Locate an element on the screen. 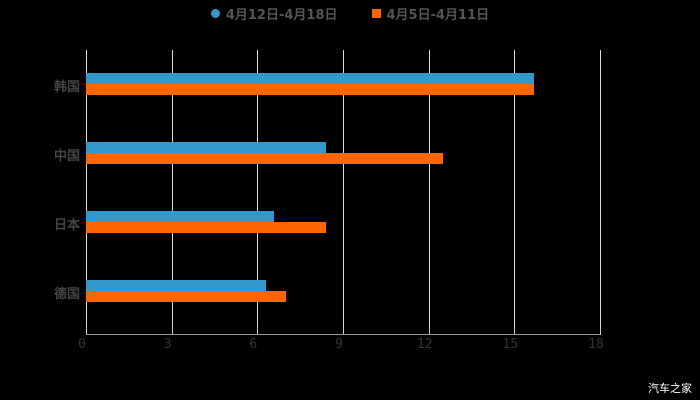 Image resolution: width=700 pixels, height=400 pixels. x-axis is located at coordinates (343, 334).